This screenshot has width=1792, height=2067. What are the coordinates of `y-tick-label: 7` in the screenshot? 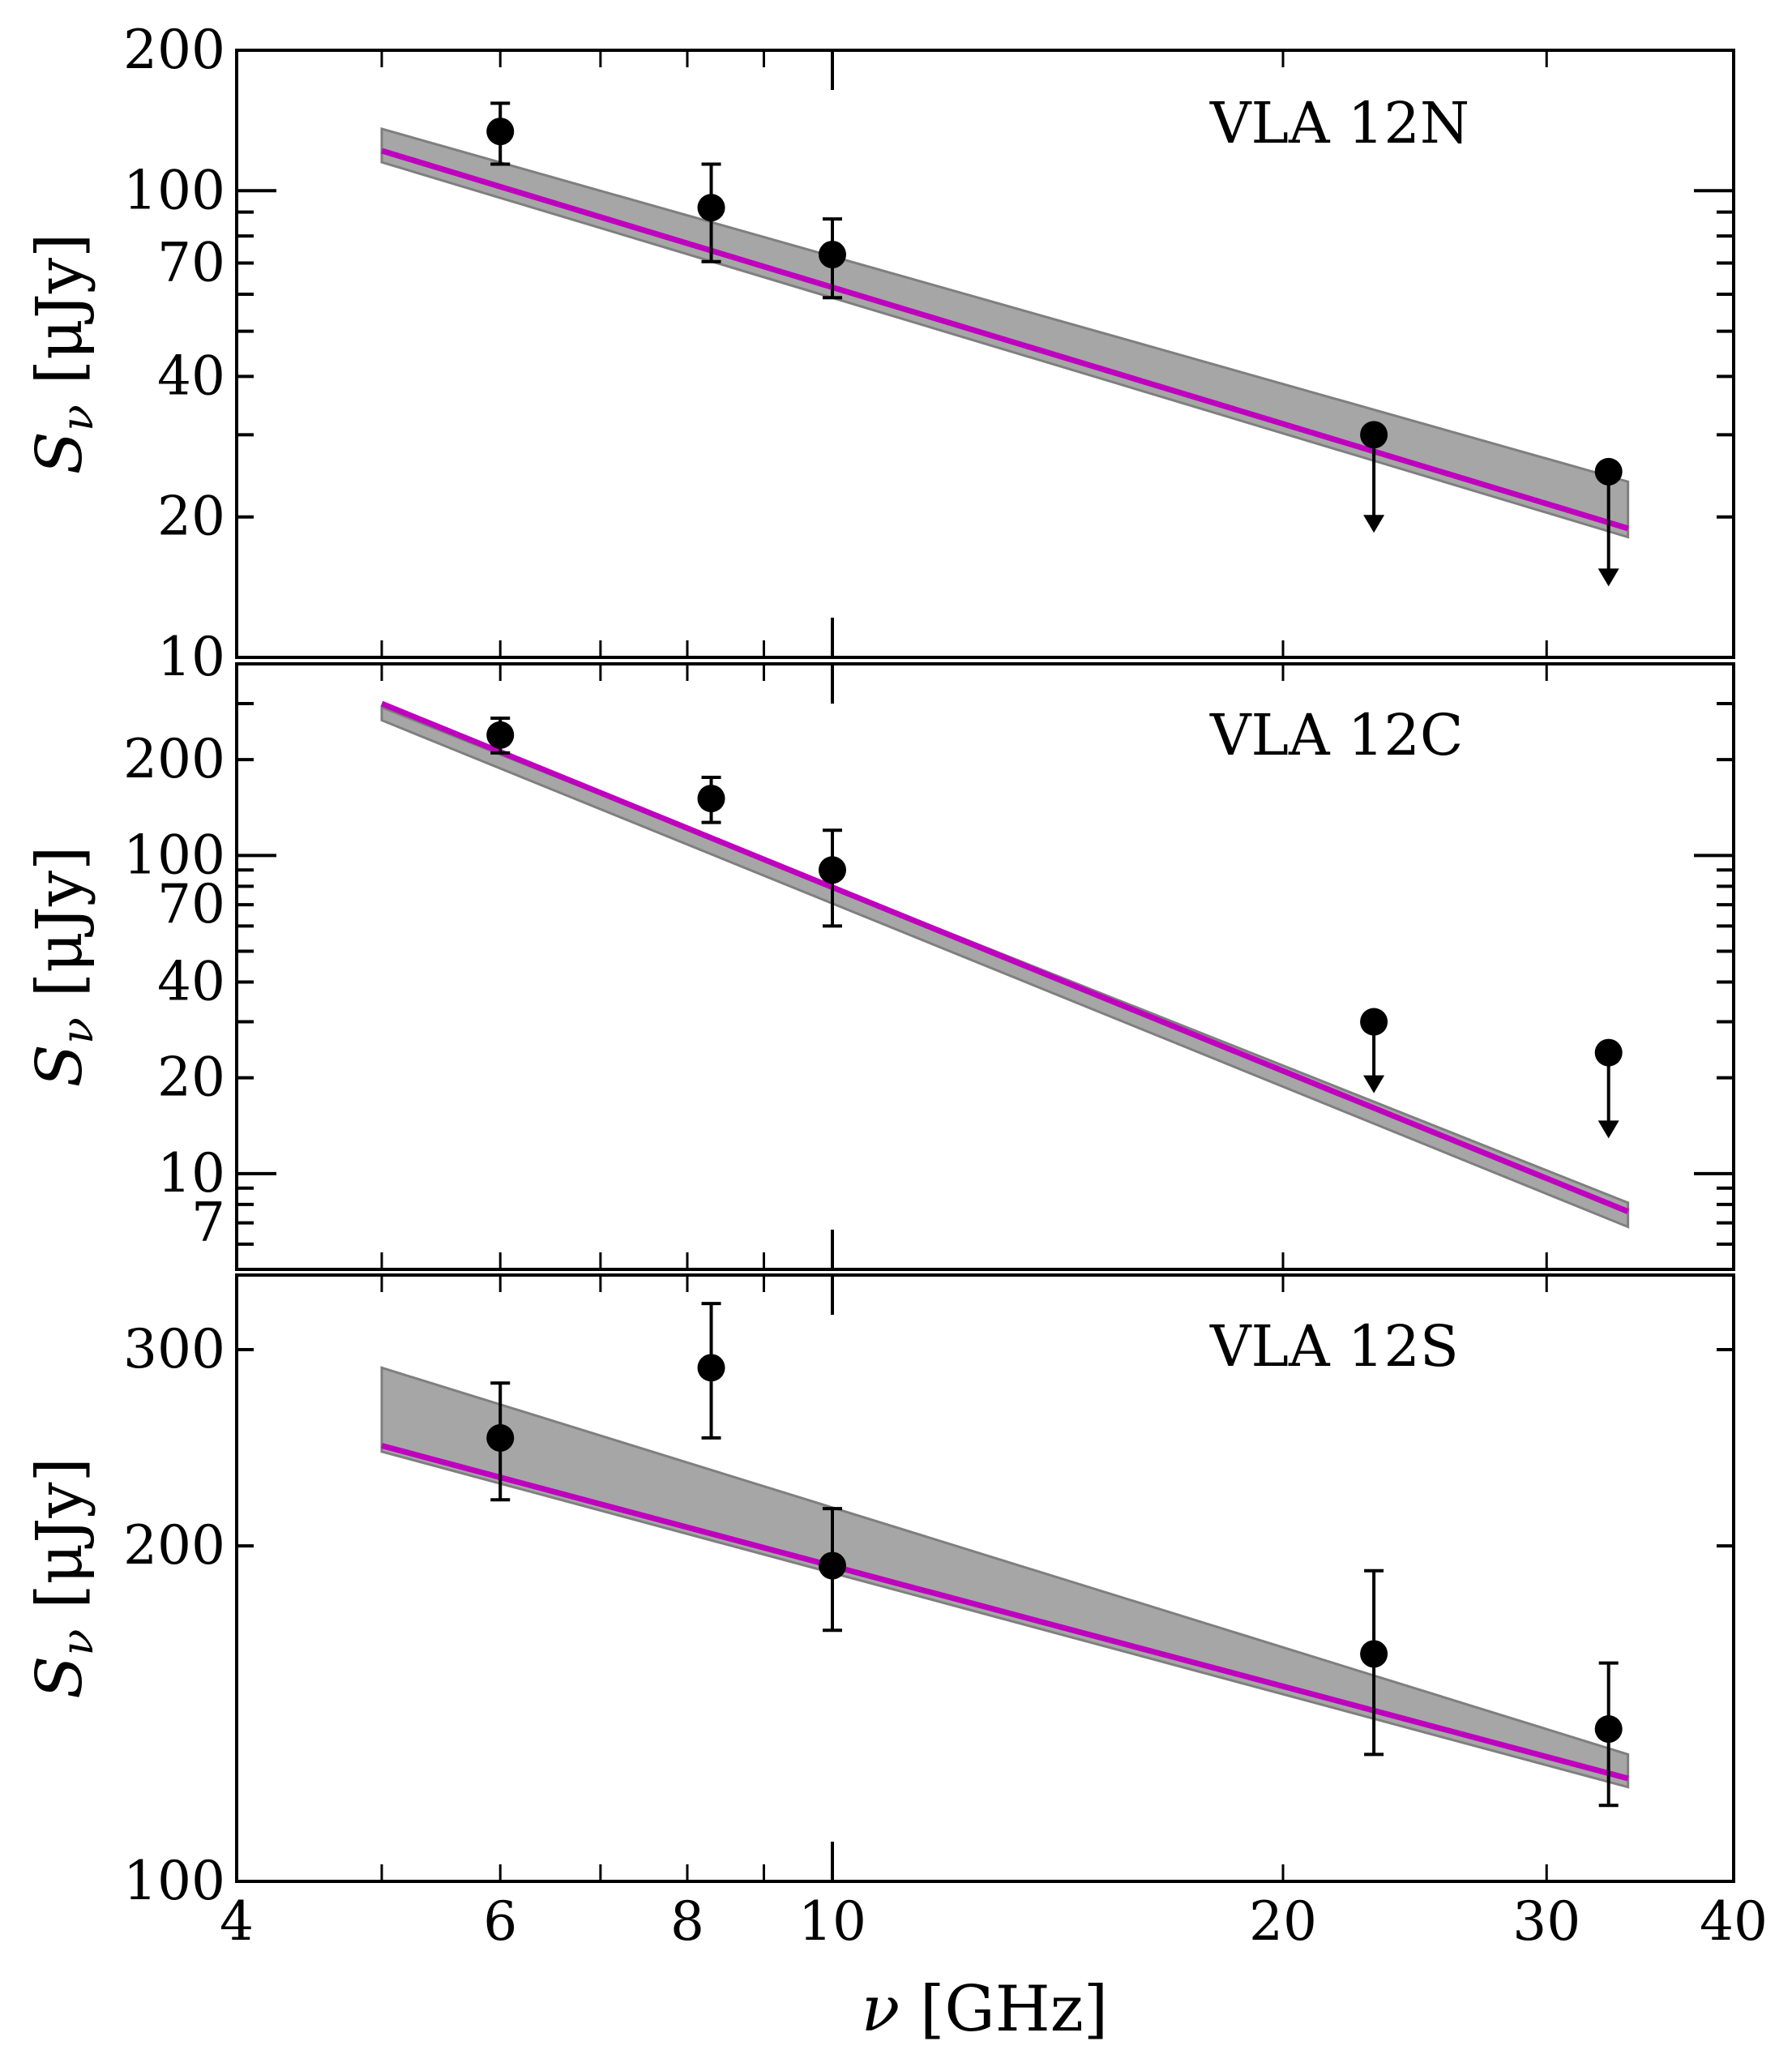 It's located at (208, 1223).